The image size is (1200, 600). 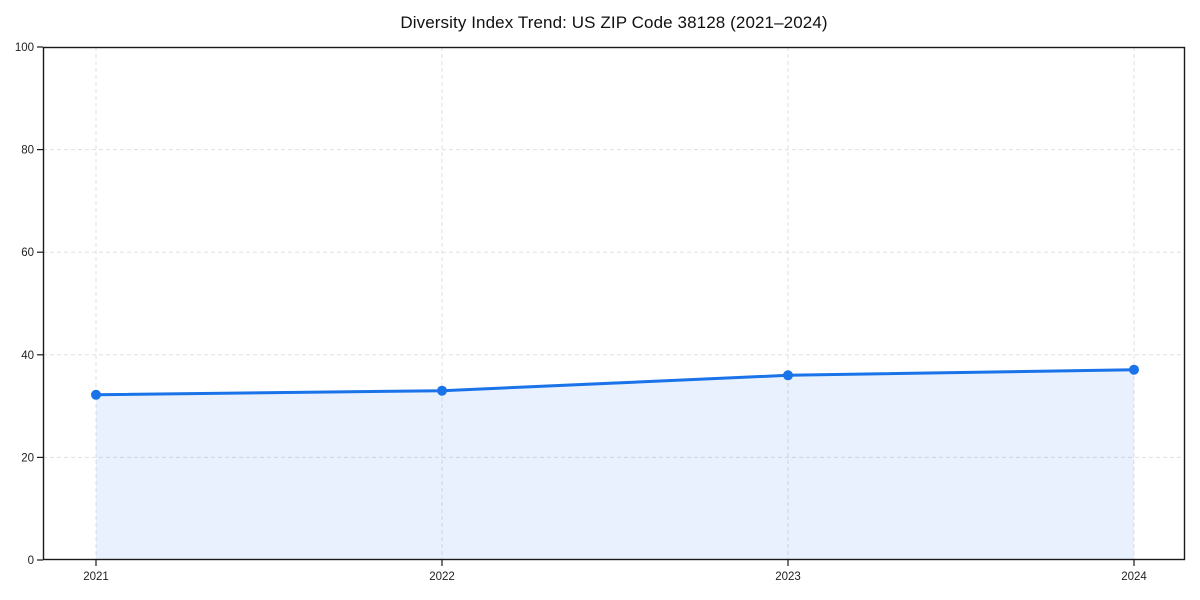 What do you see at coordinates (442, 577) in the screenshot?
I see `x-tick-label: 2022` at bounding box center [442, 577].